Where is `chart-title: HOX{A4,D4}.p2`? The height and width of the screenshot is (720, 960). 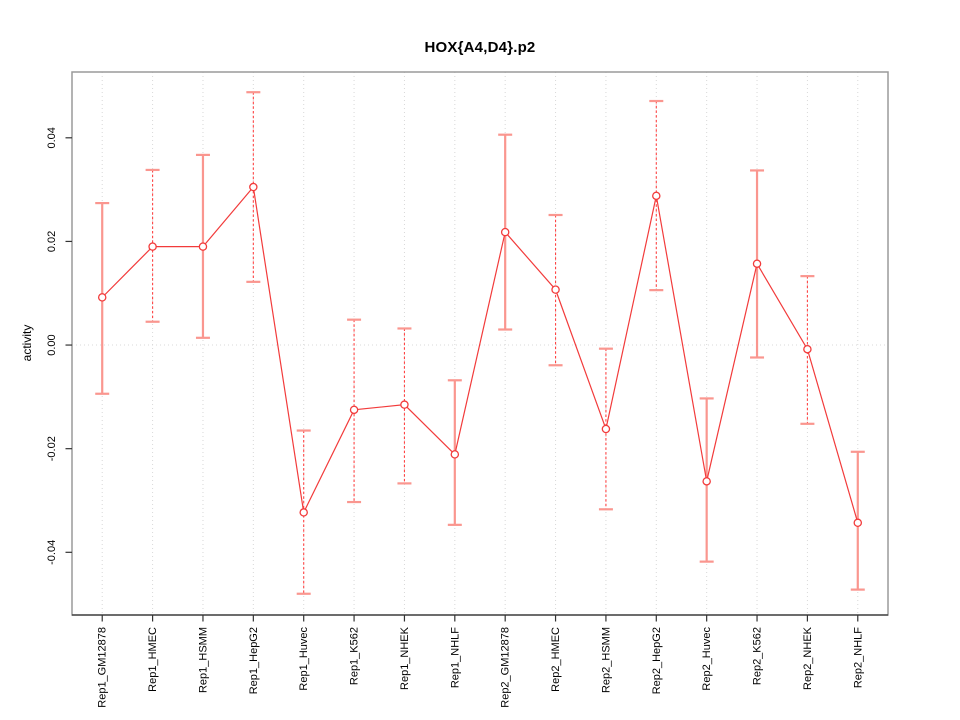 chart-title: HOX{A4,D4}.p2 is located at coordinates (480, 47).